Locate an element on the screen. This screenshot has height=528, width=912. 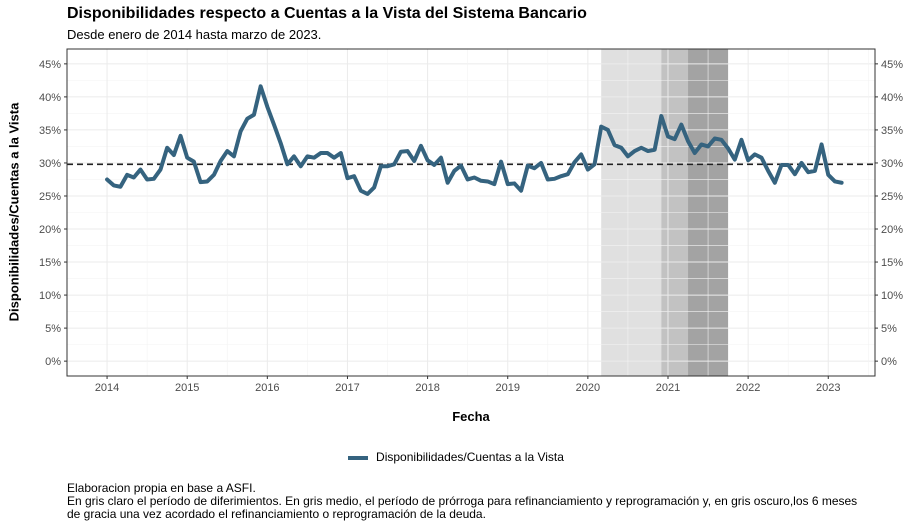
chart-subtitle: Desde enero de 2014 hasta marzo de 2023. is located at coordinates (194, 34).